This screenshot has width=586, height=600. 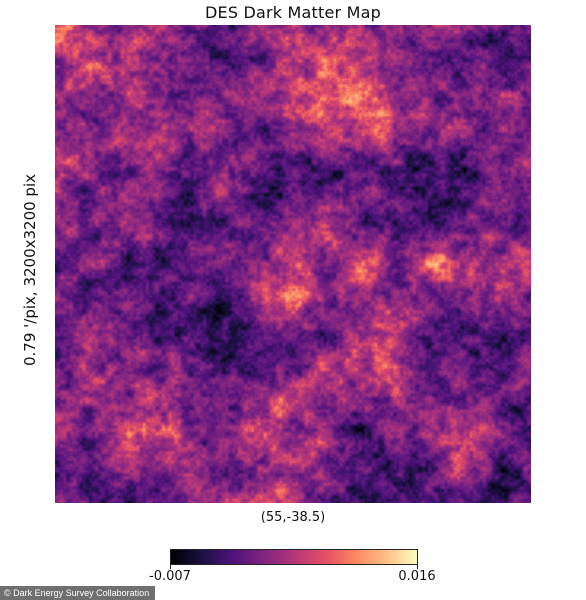 I want to click on y-axis-label-text: 0.79 '/pix, 3200x3200 pix, so click(x=30, y=270).